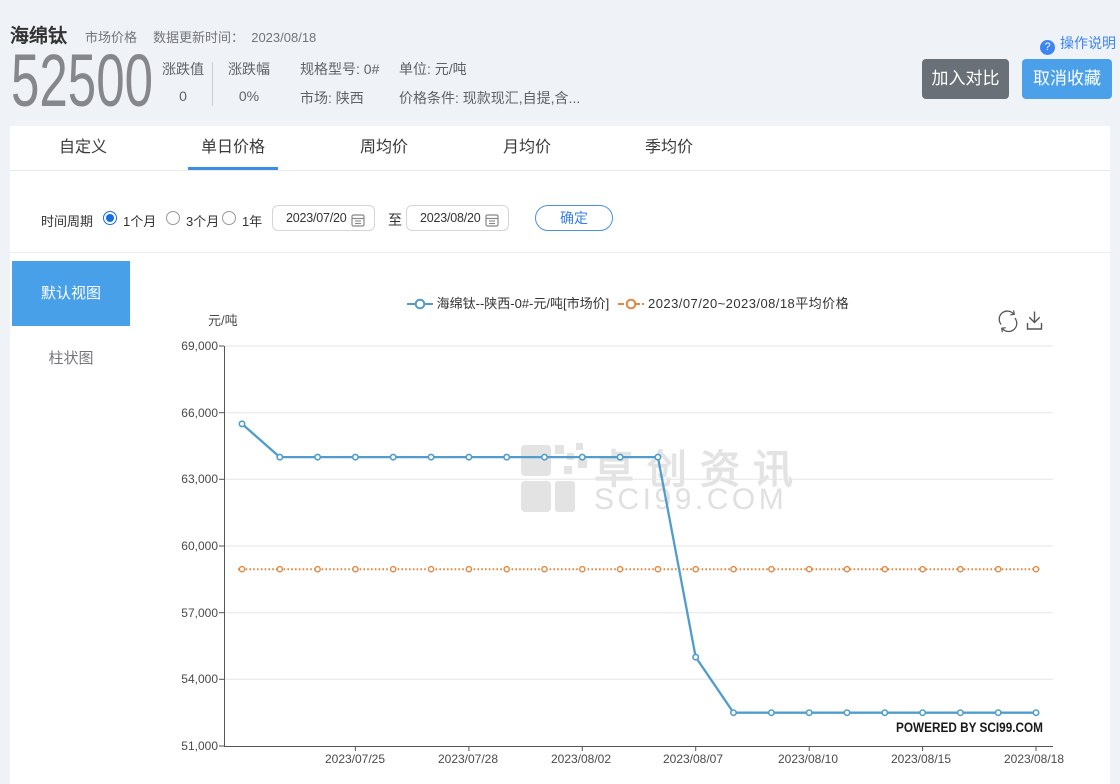  I want to click on svg-text: SCI99.COM, so click(690, 499).